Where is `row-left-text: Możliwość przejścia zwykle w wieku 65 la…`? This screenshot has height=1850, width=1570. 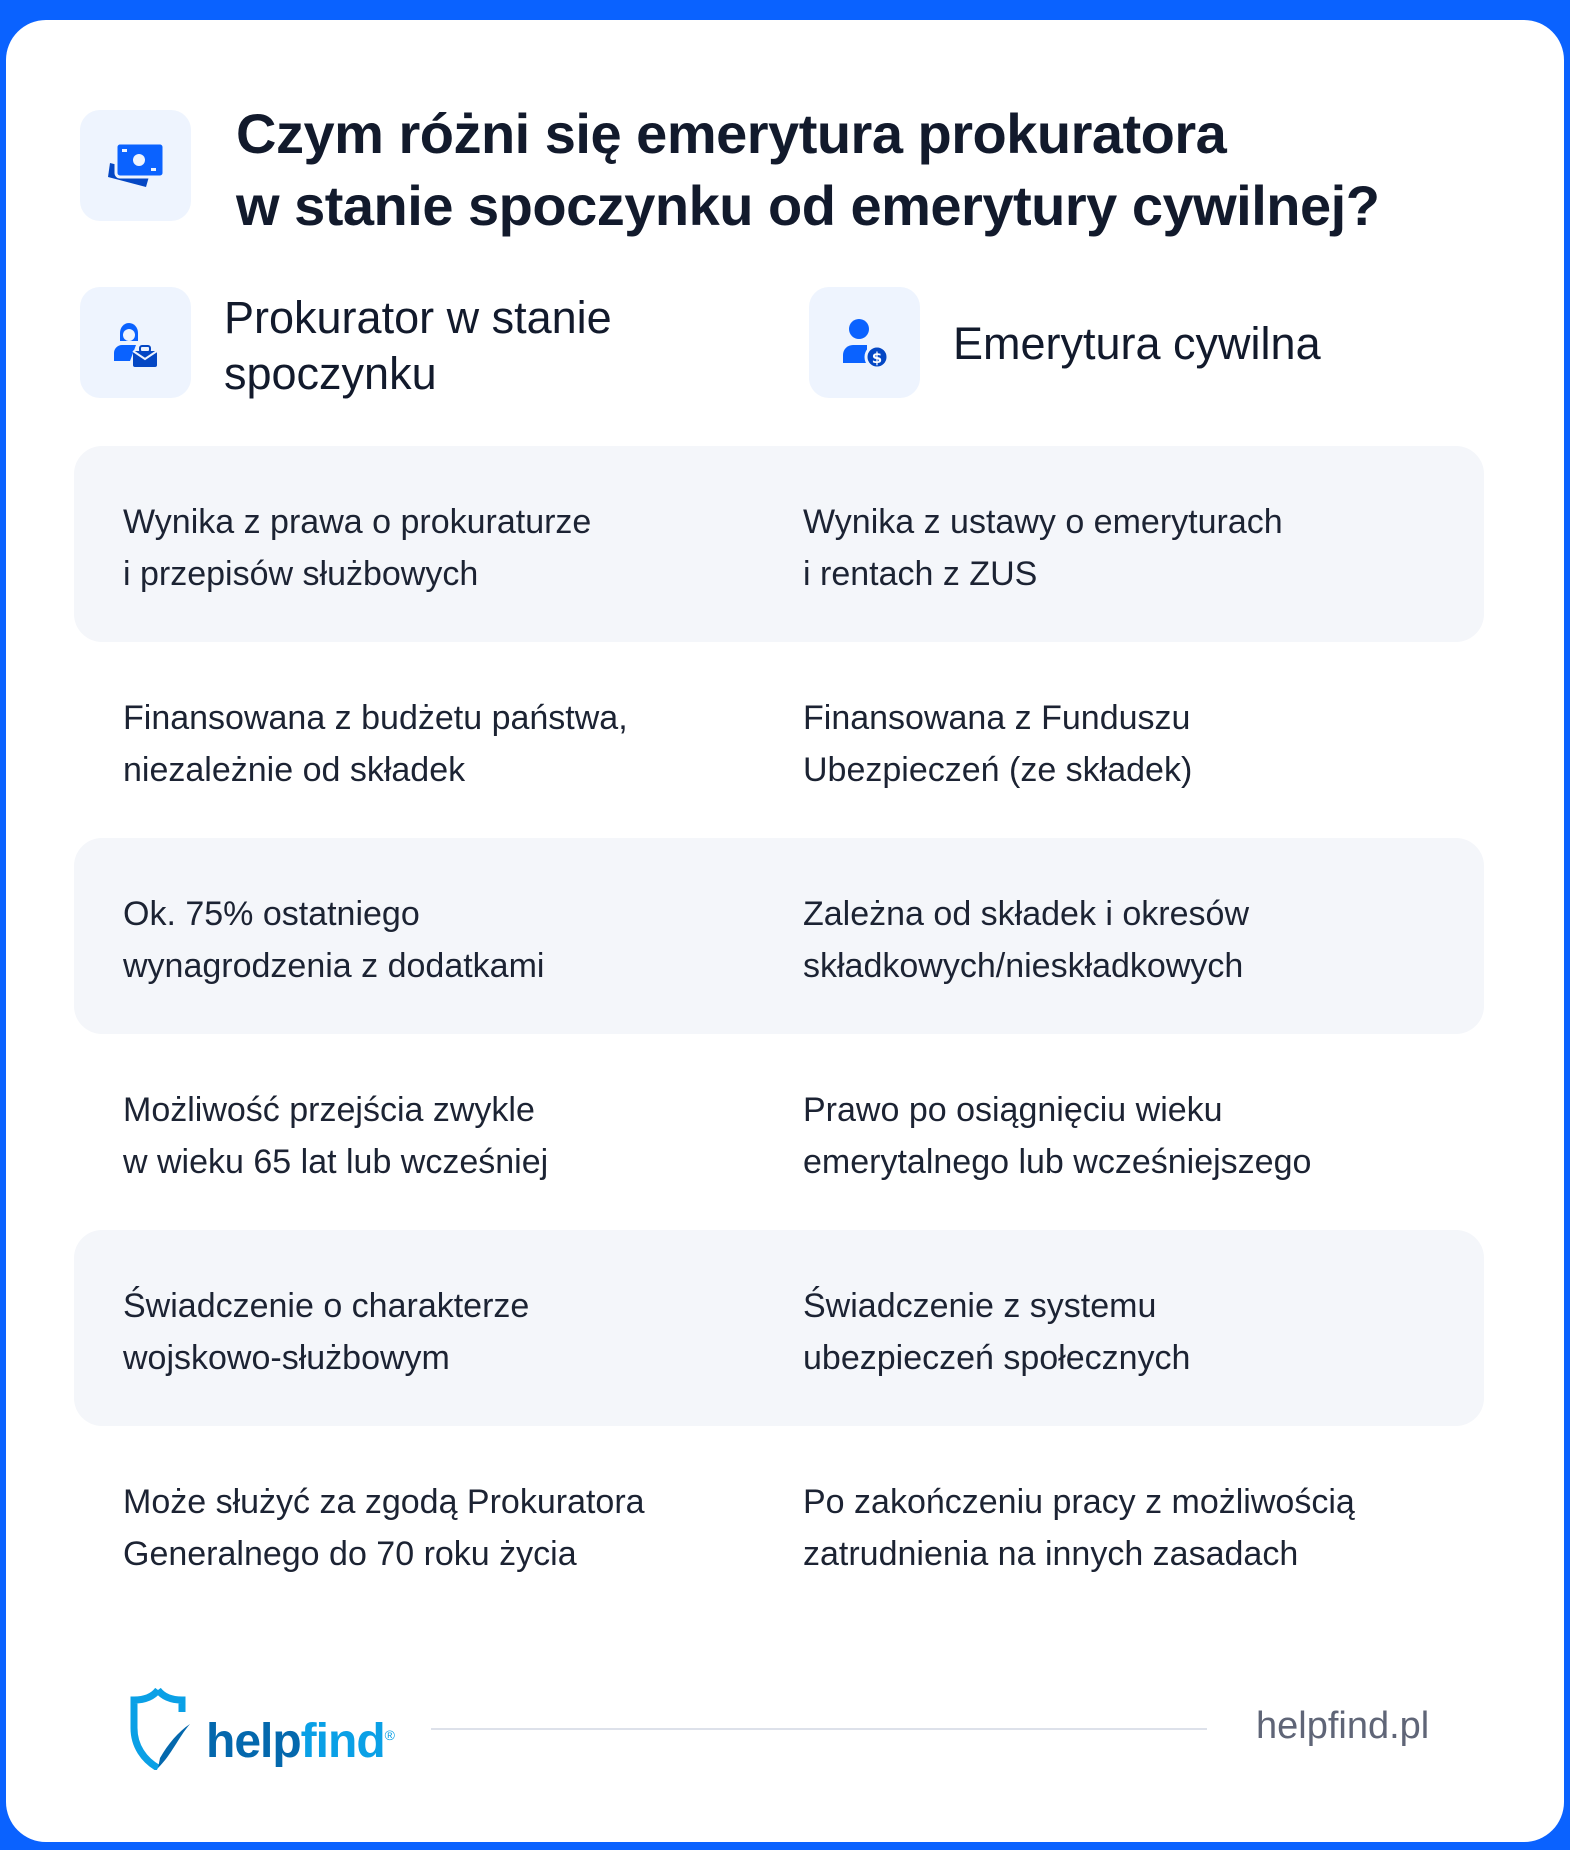
row-left-text: Możliwość przejścia zwykle w wieku 65 la… is located at coordinates (336, 1136).